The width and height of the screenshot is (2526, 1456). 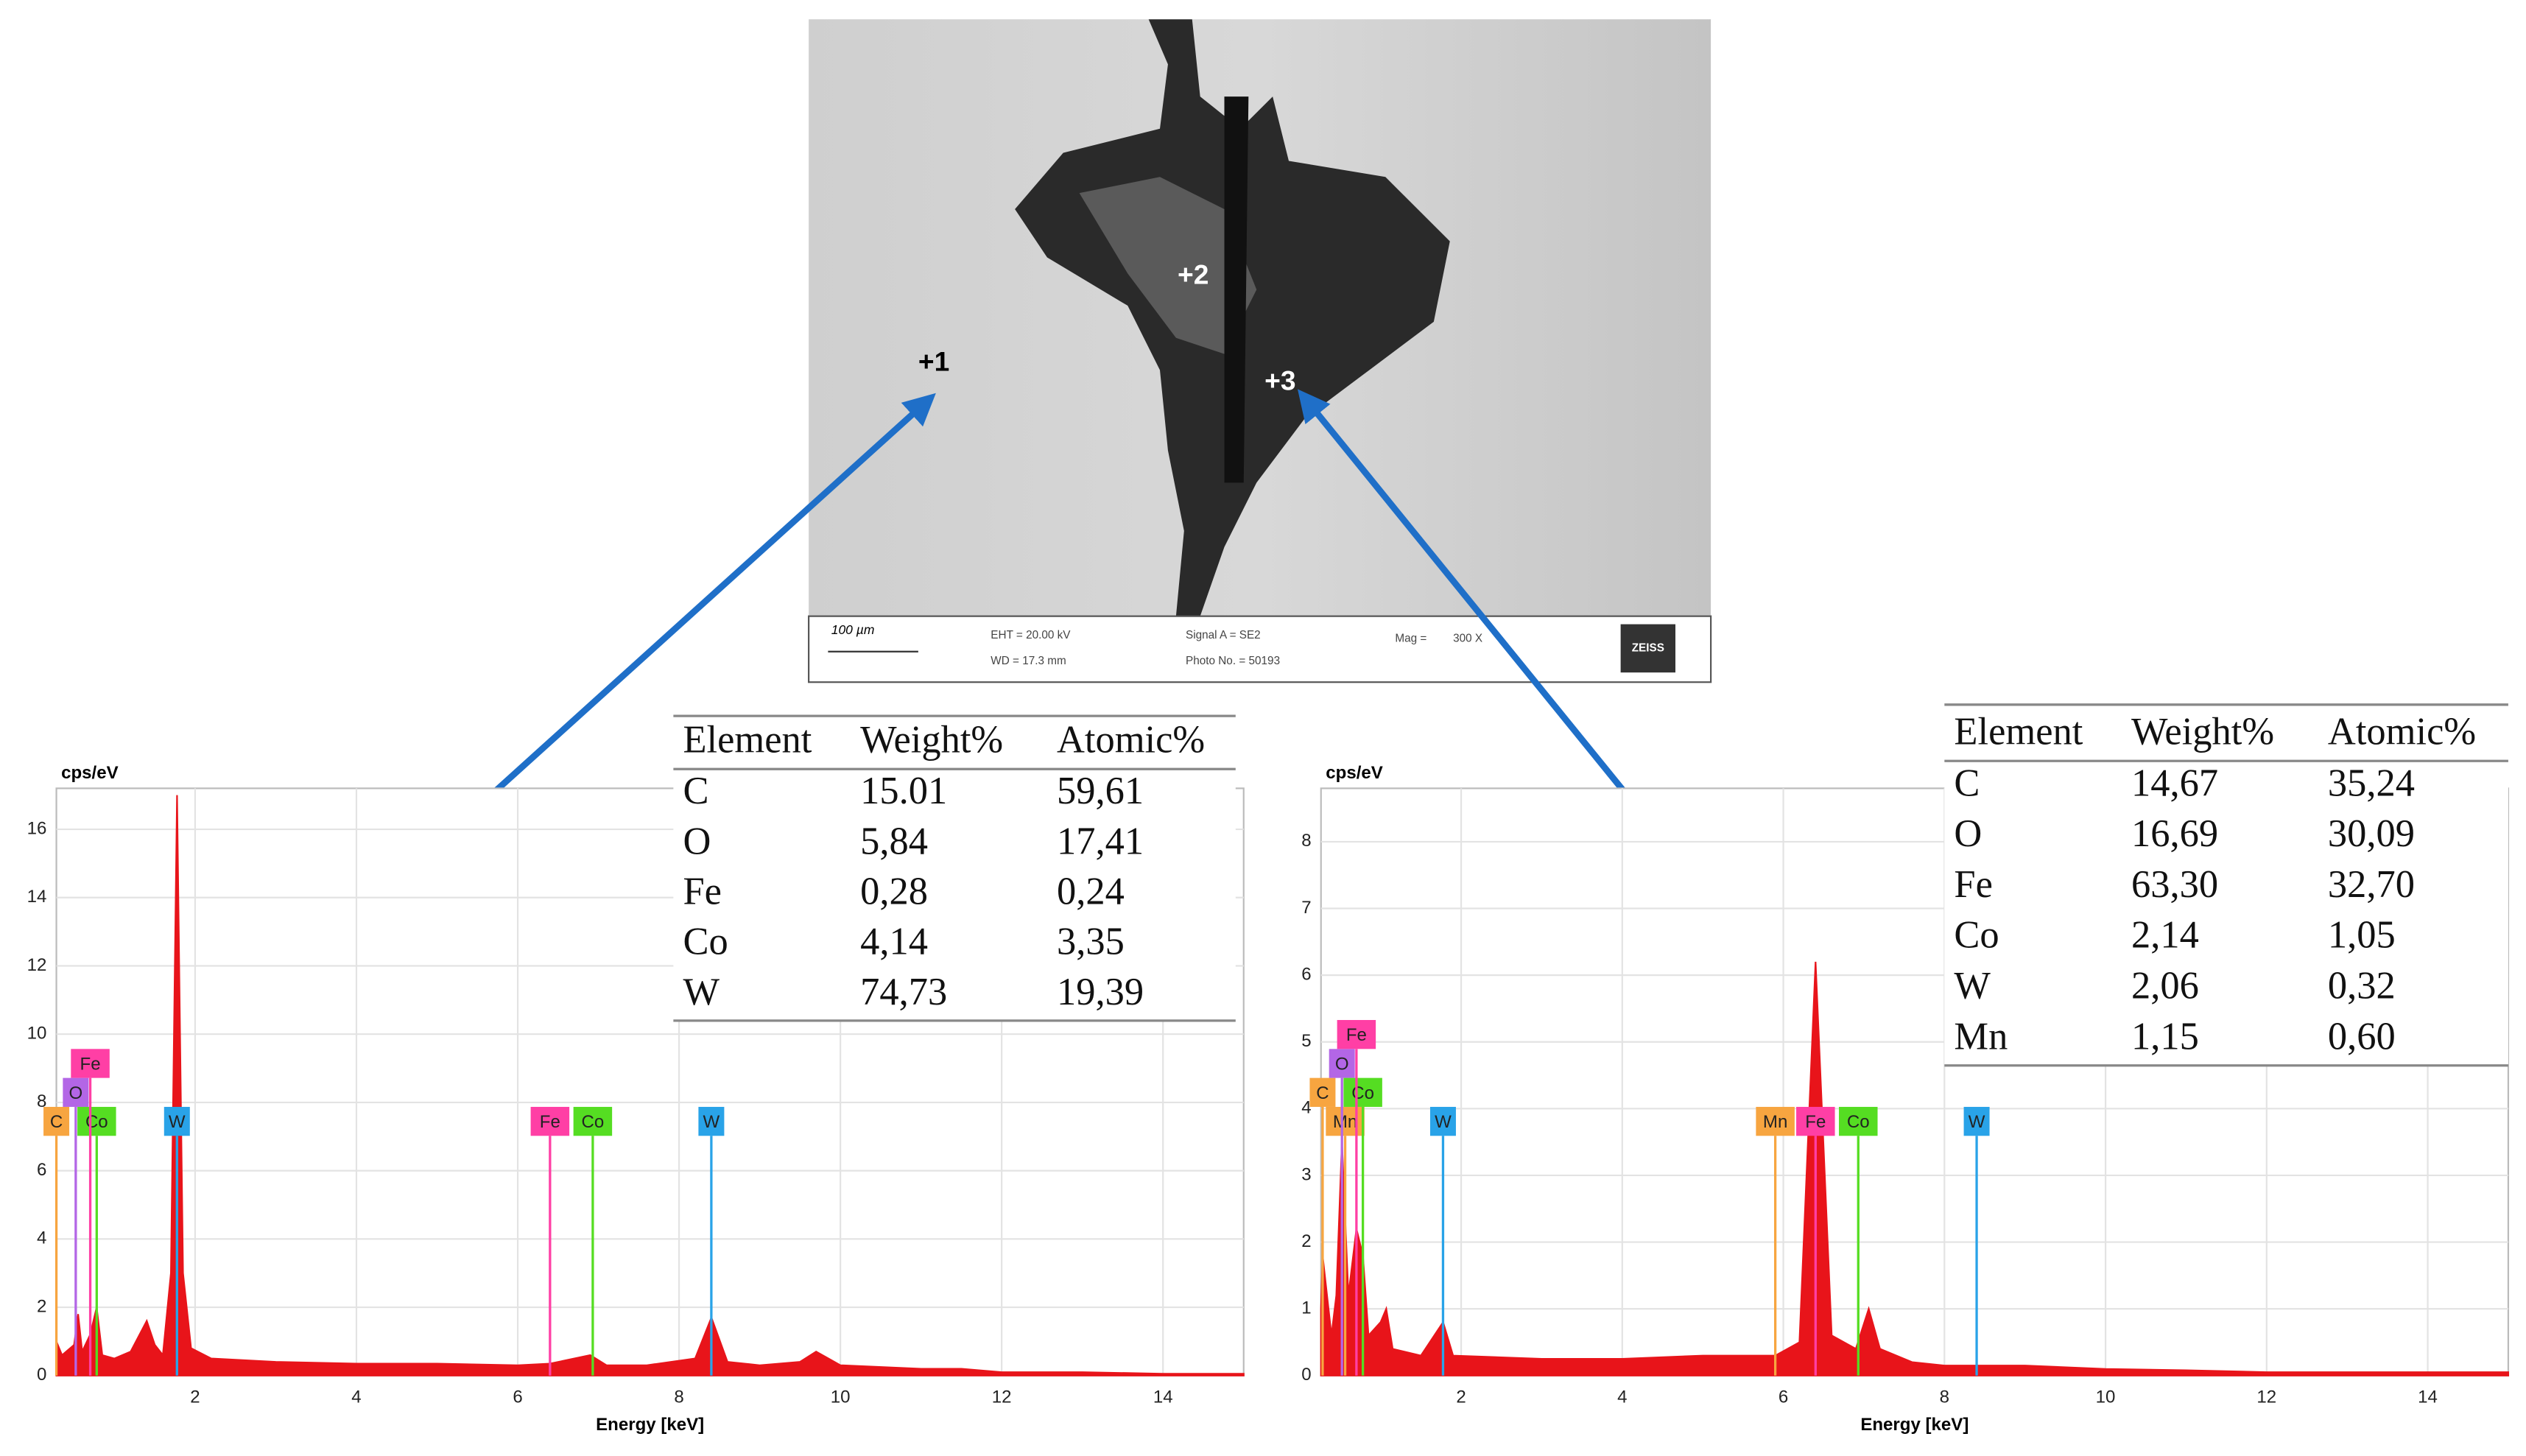 I want to click on sem-info-bar, so click(x=1260, y=649).